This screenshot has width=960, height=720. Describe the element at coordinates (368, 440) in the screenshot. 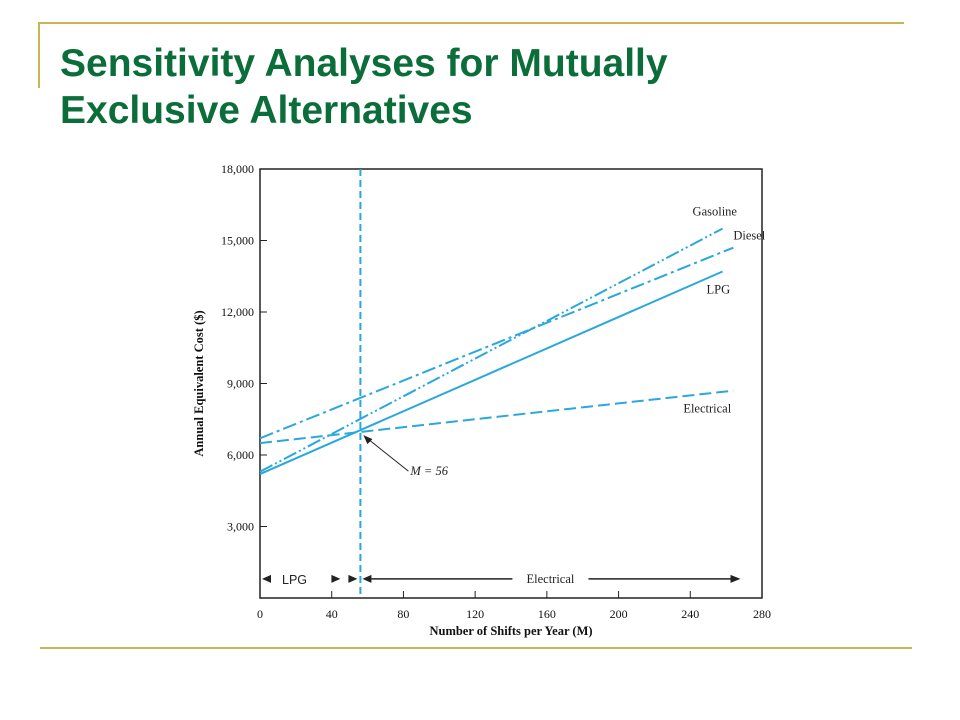

I see `breakeven-pointer-arrowhead` at that location.